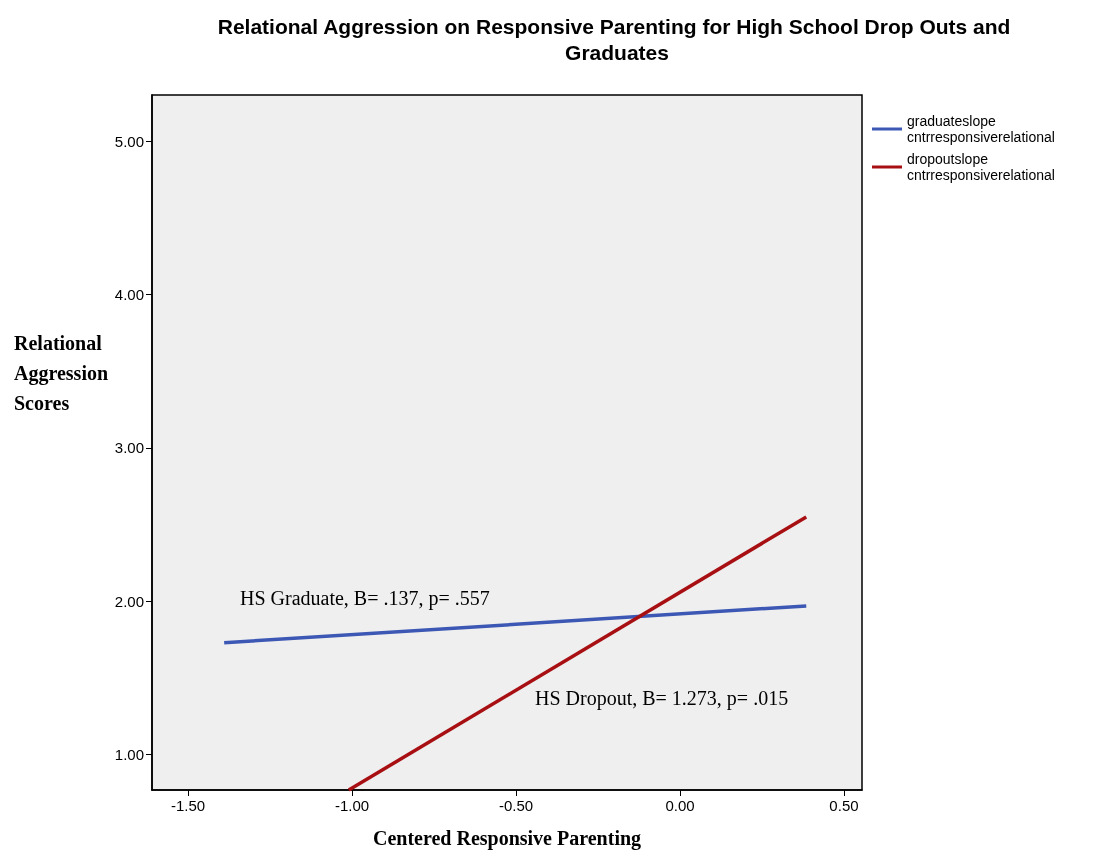 The height and width of the screenshot is (860, 1120). I want to click on y-axis-title: Relational Aggression Scores, so click(64, 373).